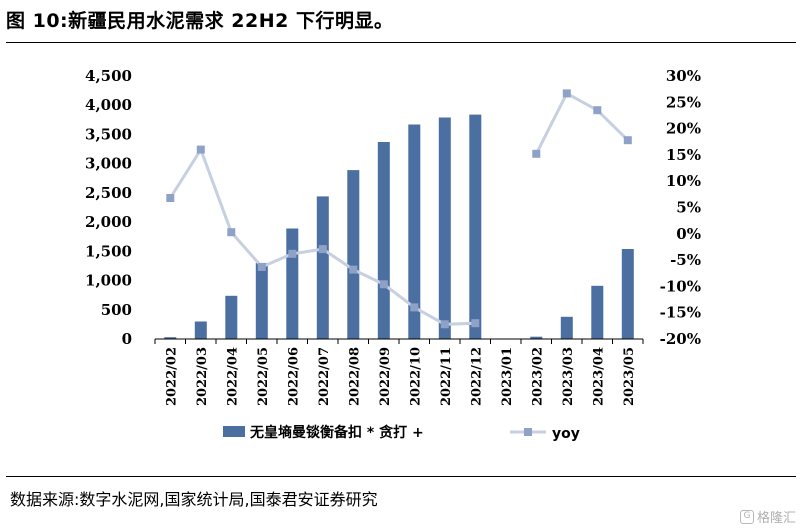  What do you see at coordinates (476, 376) in the screenshot?
I see `x-axis-tick-label: 2022/12` at bounding box center [476, 376].